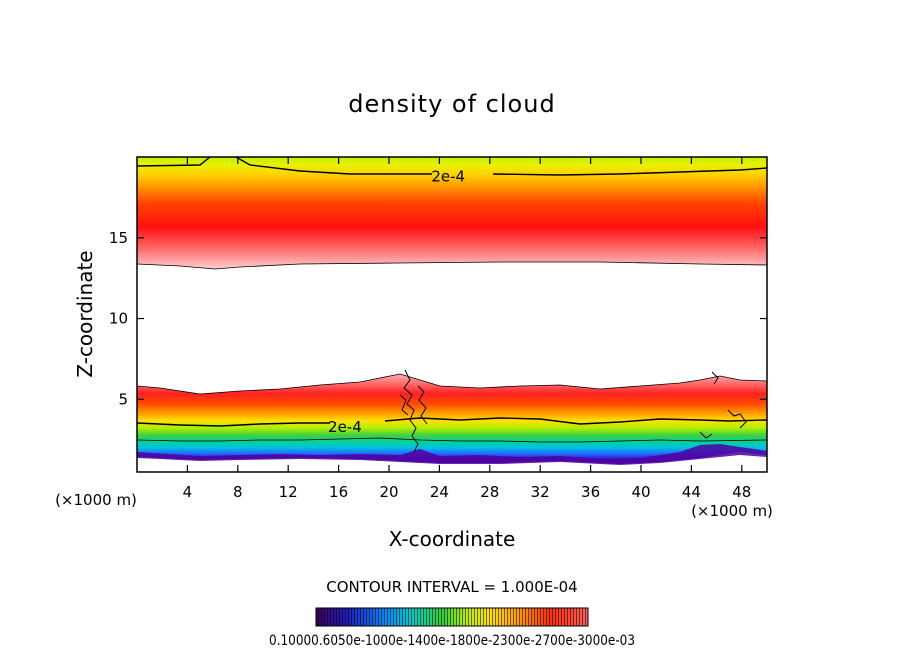  I want to click on colorbar, so click(452, 617).